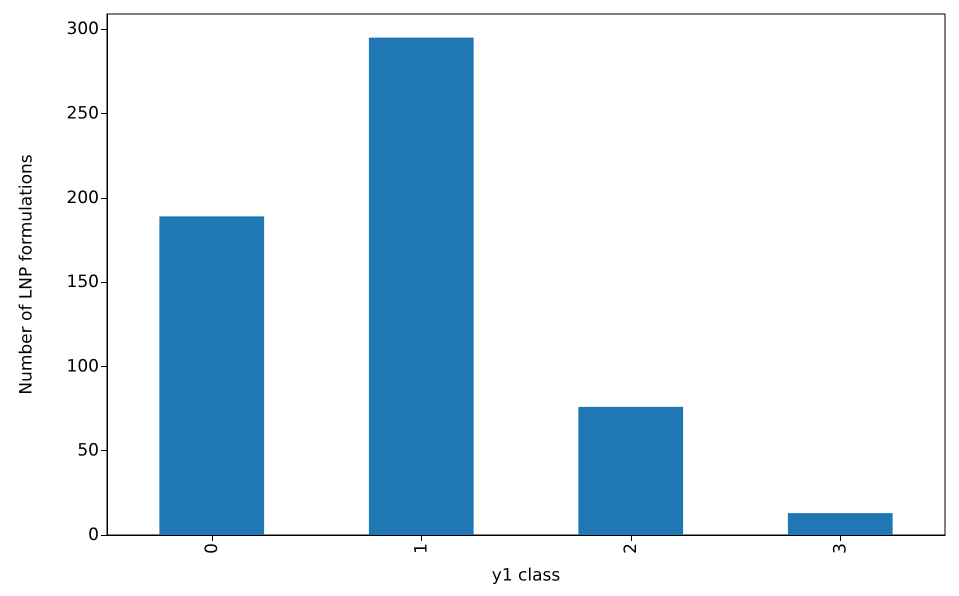 The width and height of the screenshot is (959, 596). Describe the element at coordinates (630, 548) in the screenshot. I see `x-tick-label: 2` at that location.